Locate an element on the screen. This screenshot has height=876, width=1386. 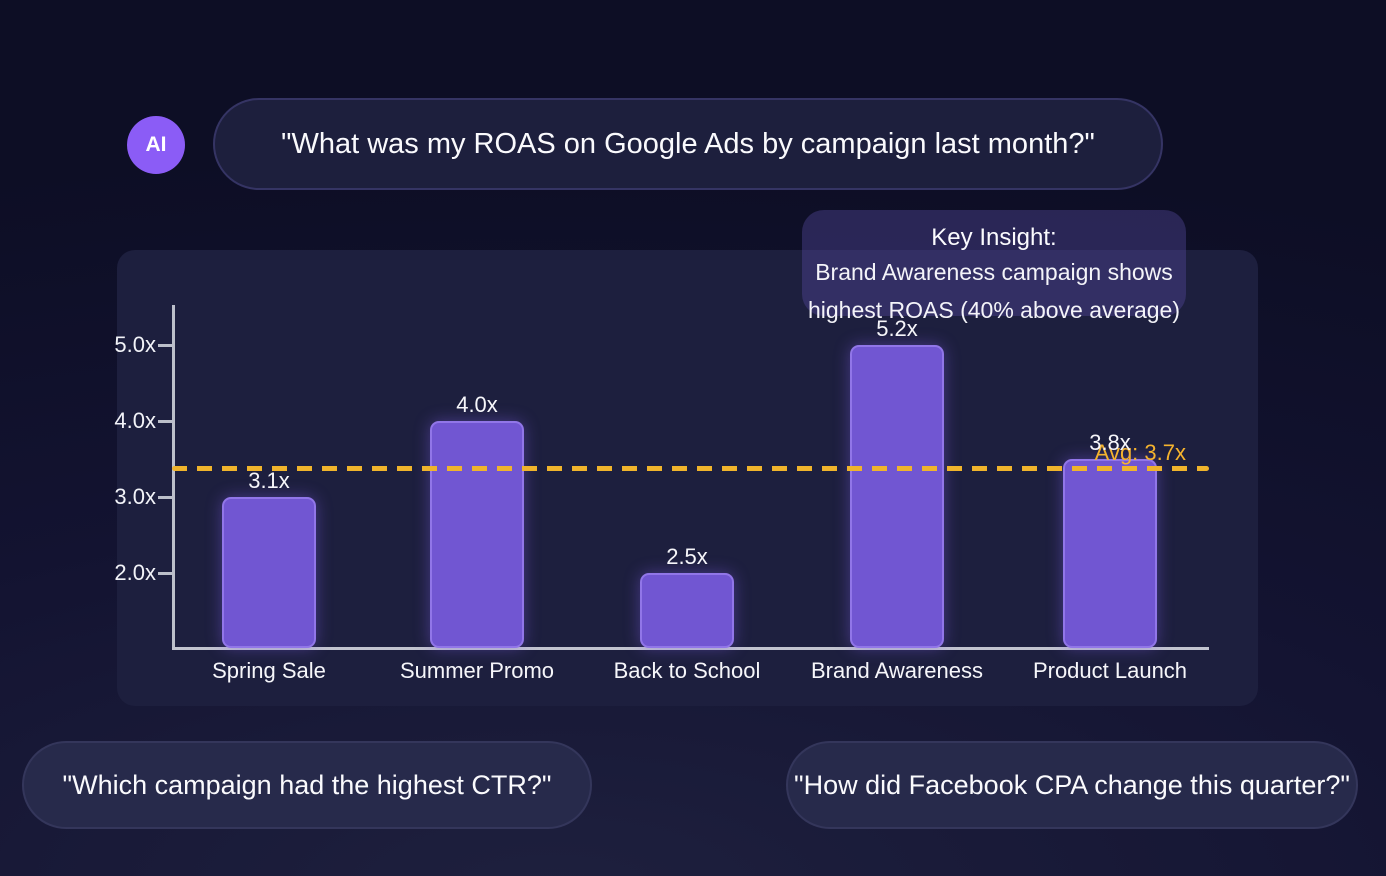
x-axis-label-back-to-school: Back to School is located at coordinates (687, 670).